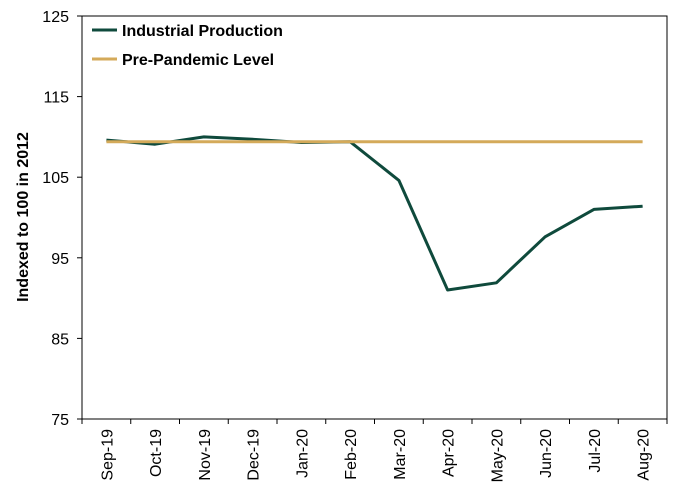  I want to click on x-tick-label: Nov-19, so click(205, 455).